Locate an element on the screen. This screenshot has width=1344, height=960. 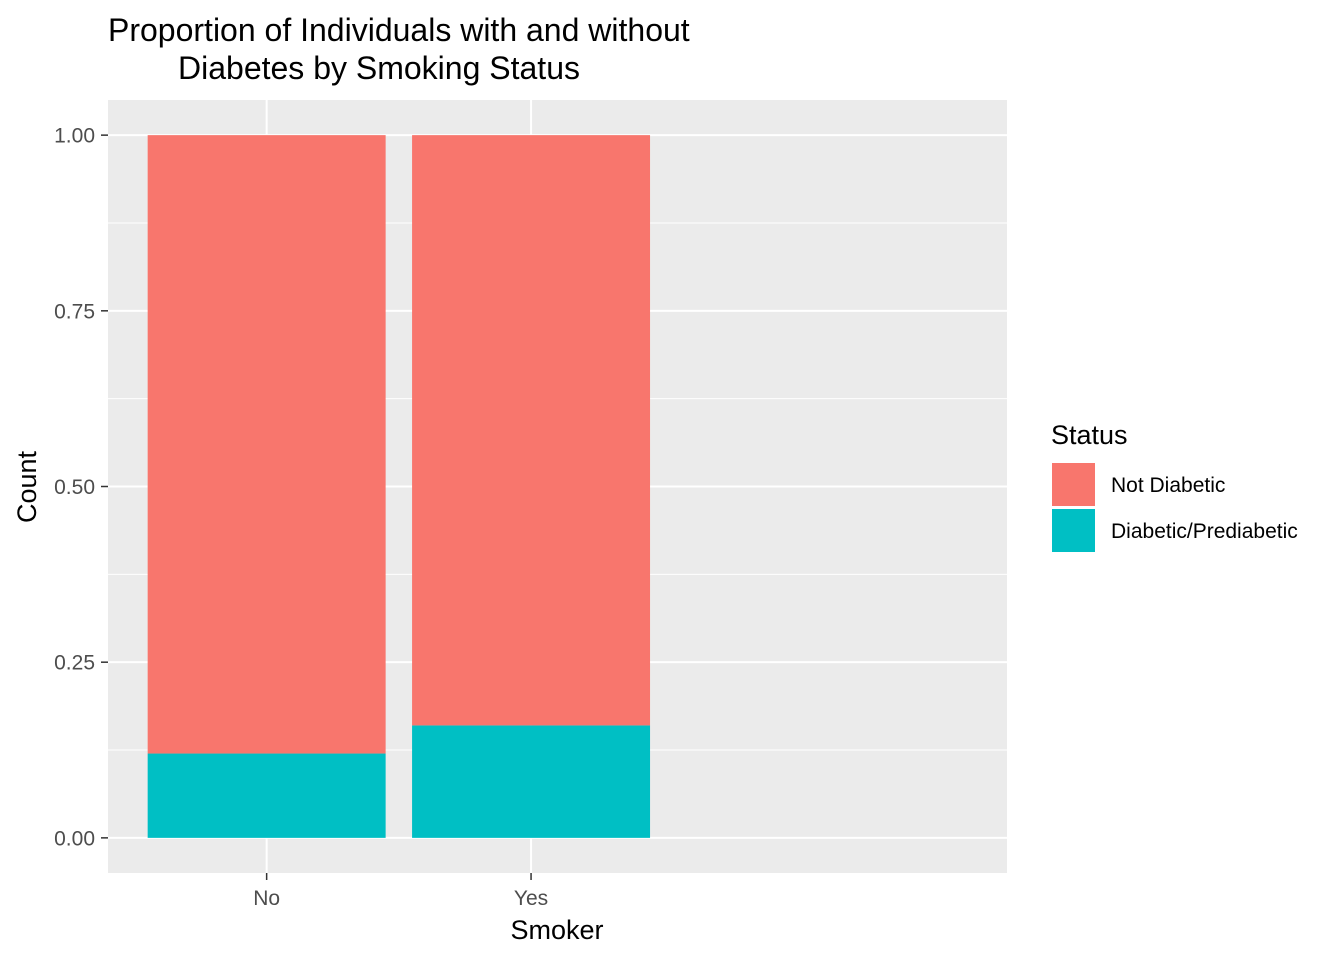
bar-no-not-diabetic is located at coordinates (266, 444).